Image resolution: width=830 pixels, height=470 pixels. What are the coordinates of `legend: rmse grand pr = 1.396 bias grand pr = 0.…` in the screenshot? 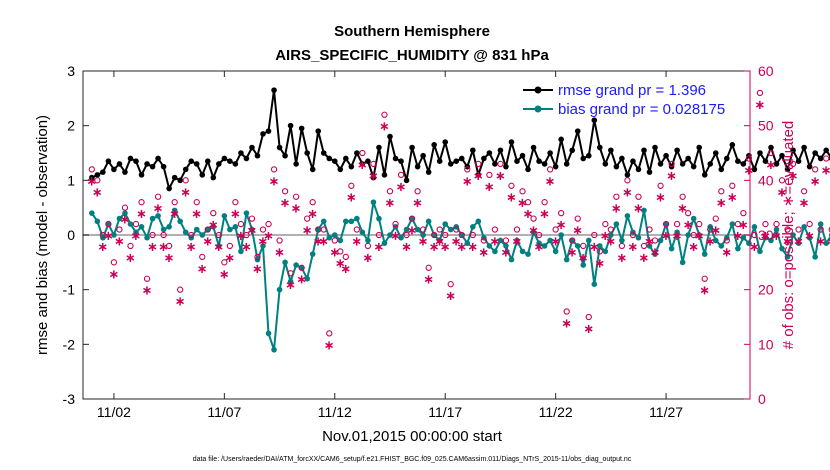 It's located at (624, 100).